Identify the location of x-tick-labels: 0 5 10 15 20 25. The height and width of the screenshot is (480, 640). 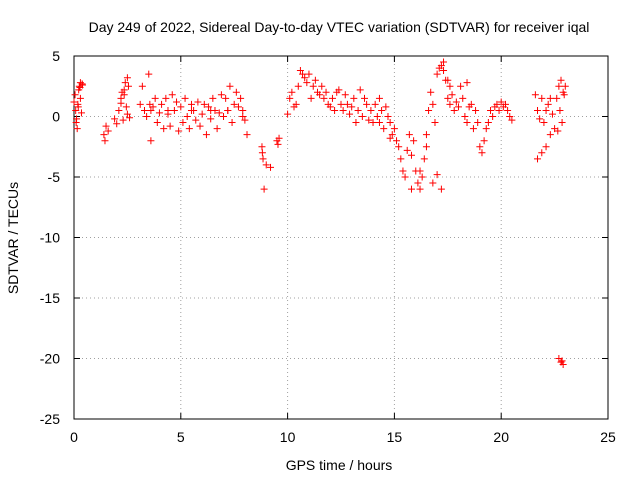
(343, 437).